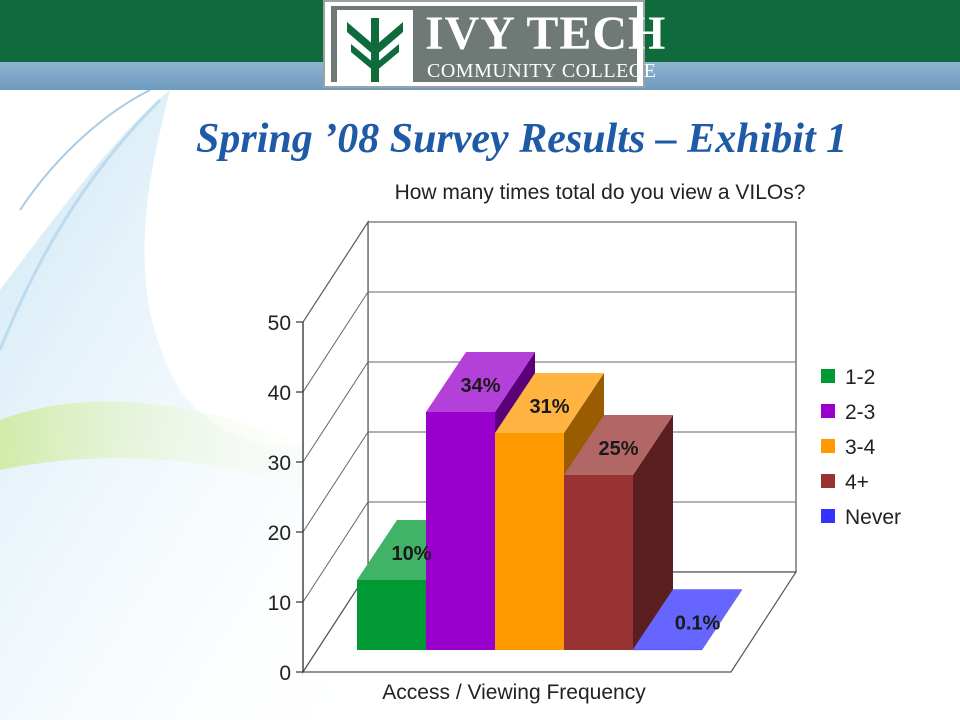  I want to click on ivy-tech-logo: IVY TECH COMMUNITY COLLEGE, so click(494, 44).